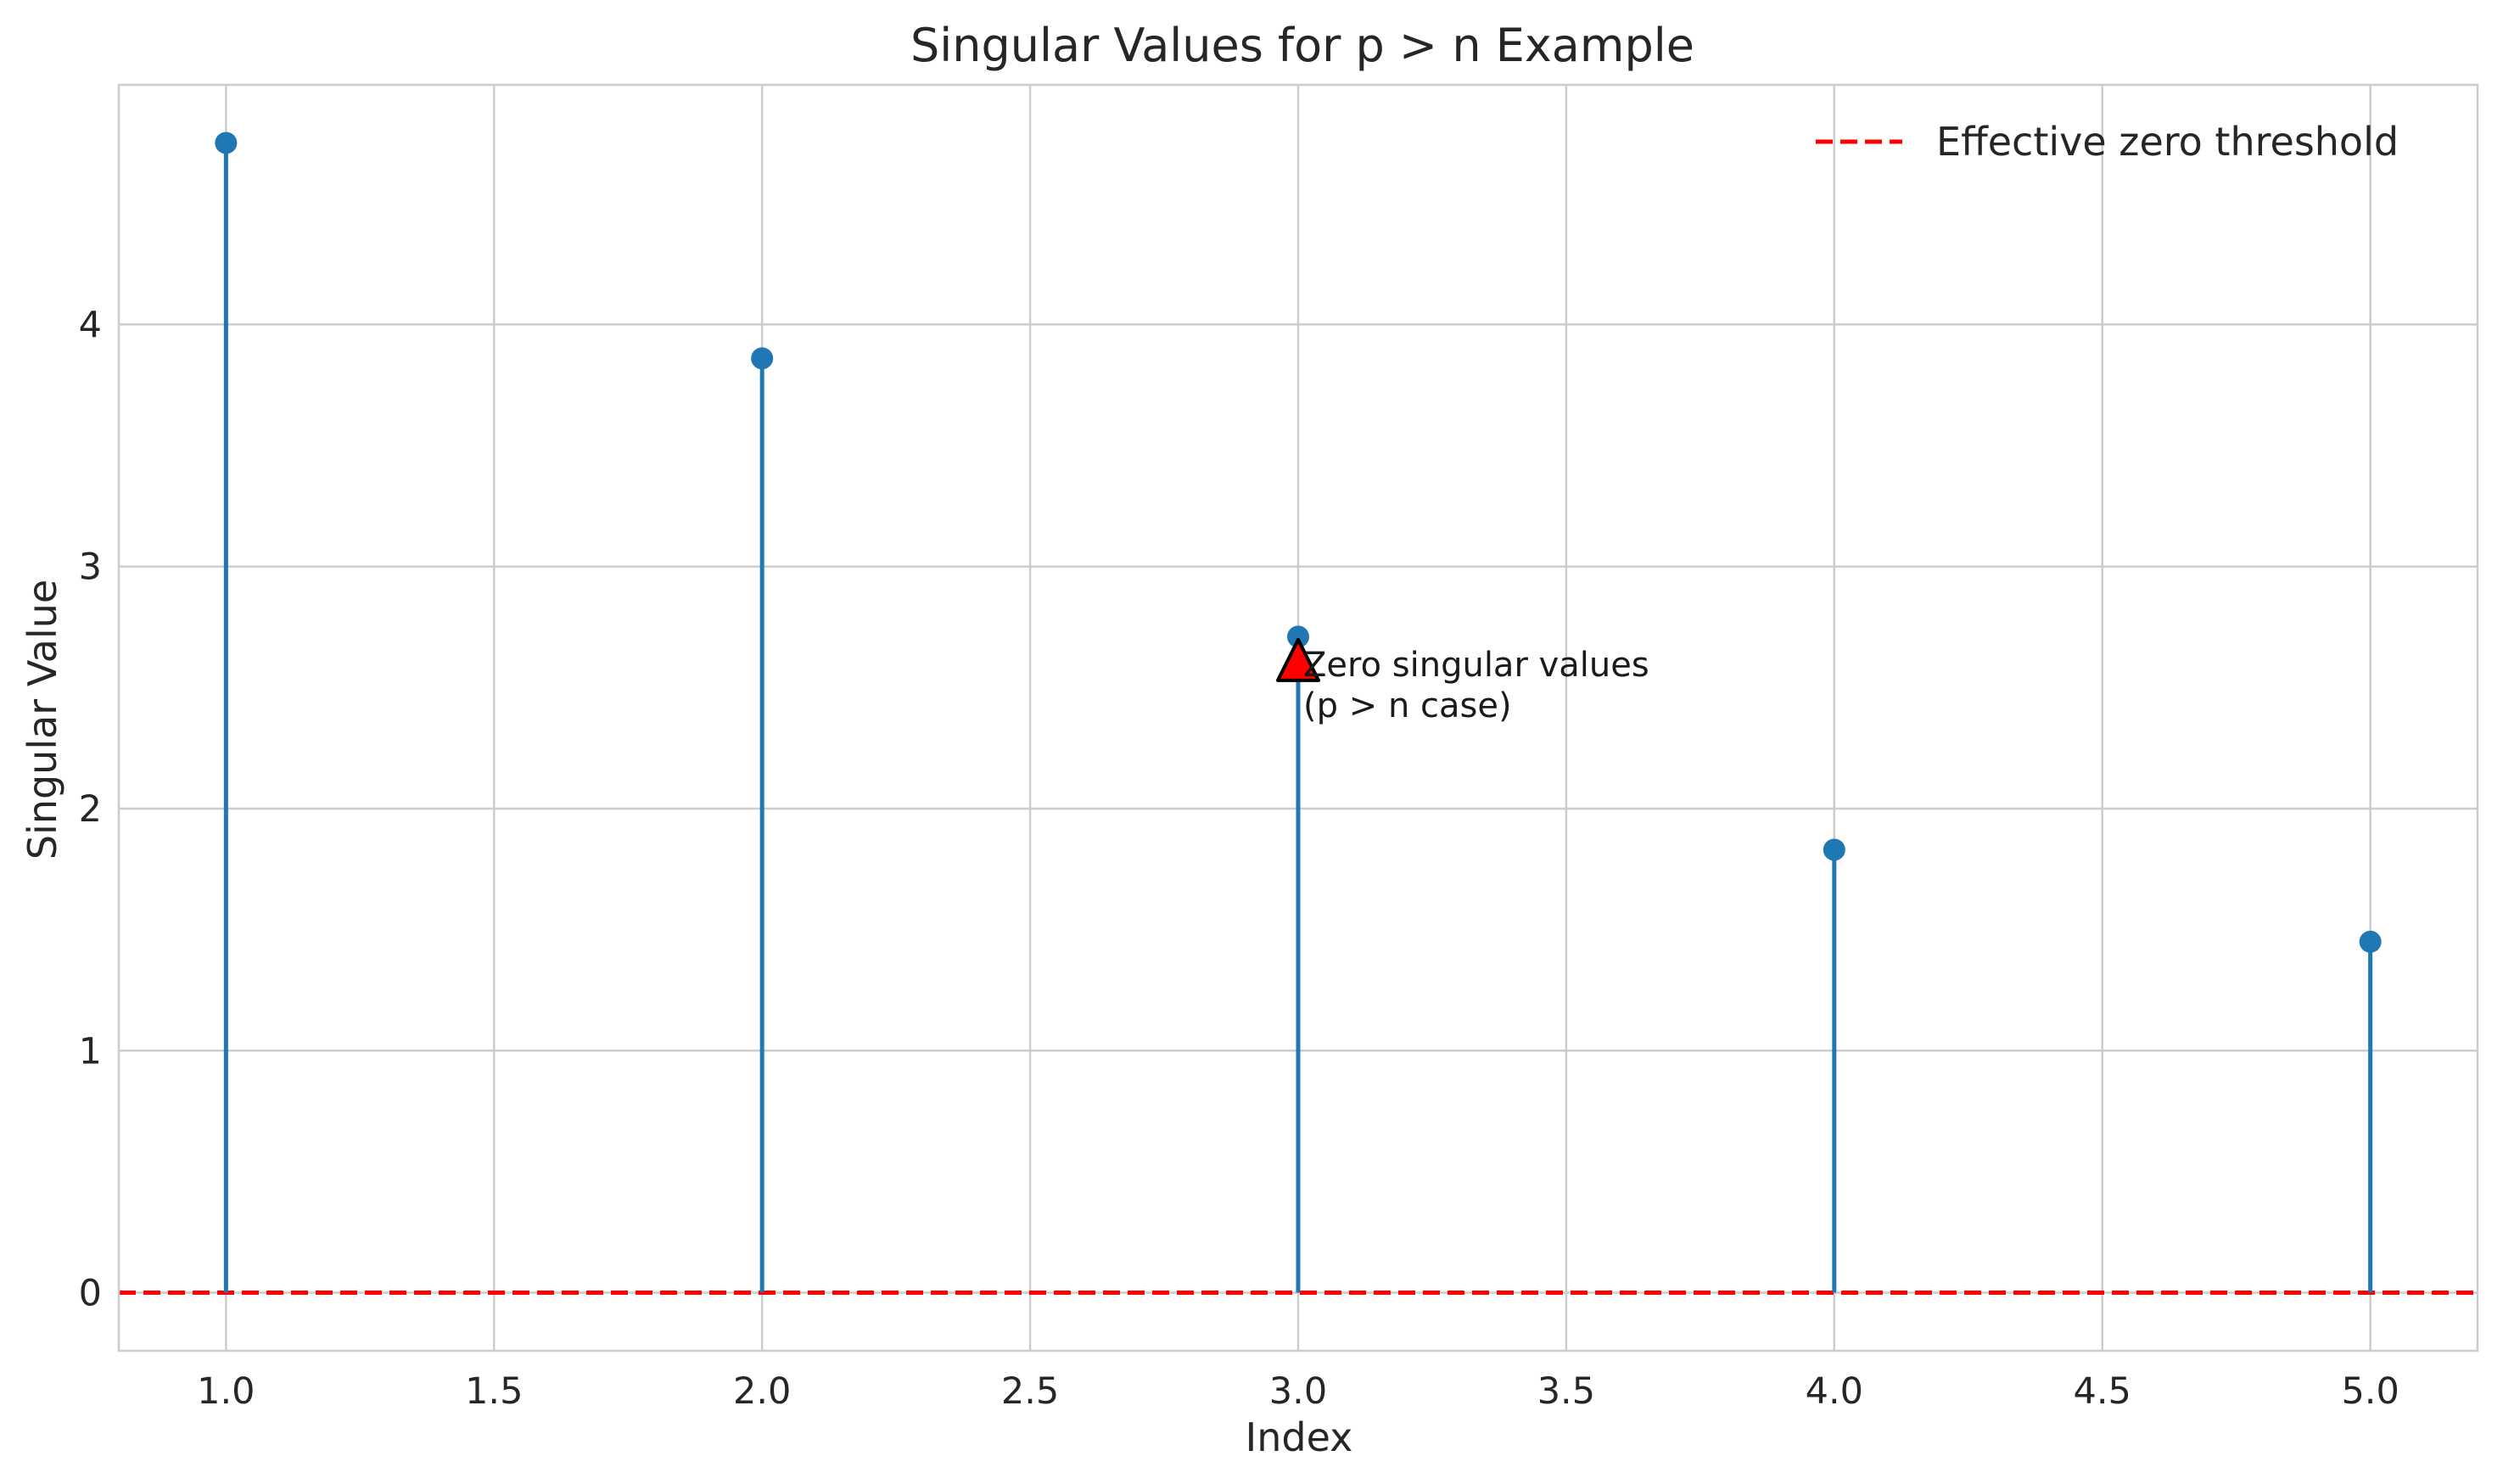 The image size is (2503, 1484). I want to click on annotation: Zero singular values(p > n case), so click(1462, 681).